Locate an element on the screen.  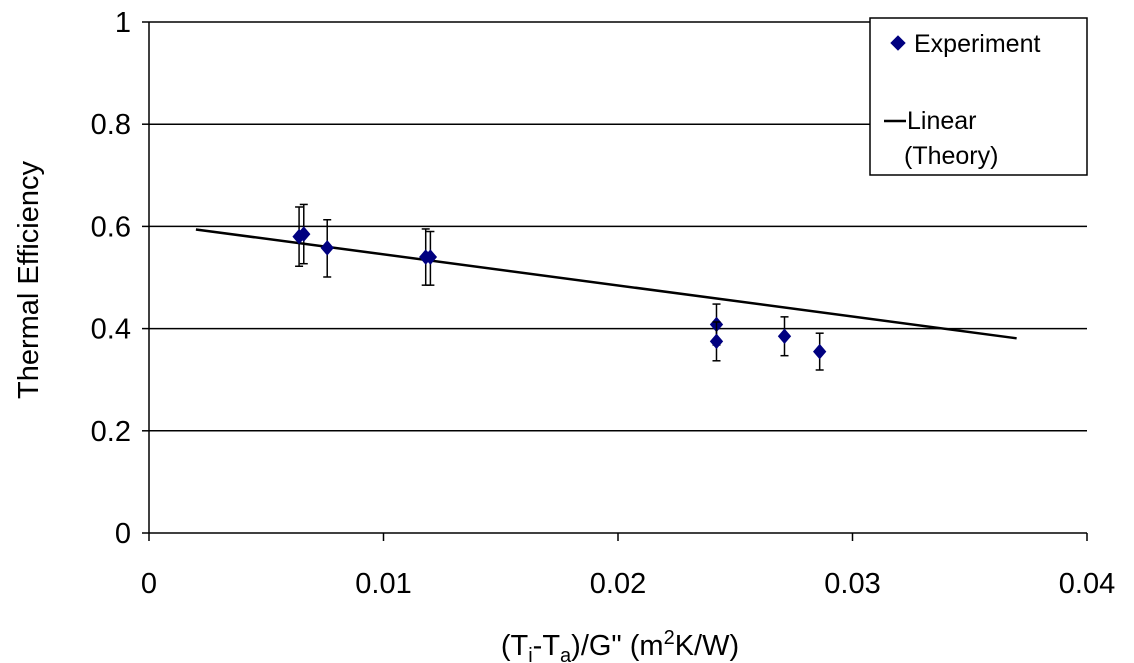
theory-line is located at coordinates (606, 284).